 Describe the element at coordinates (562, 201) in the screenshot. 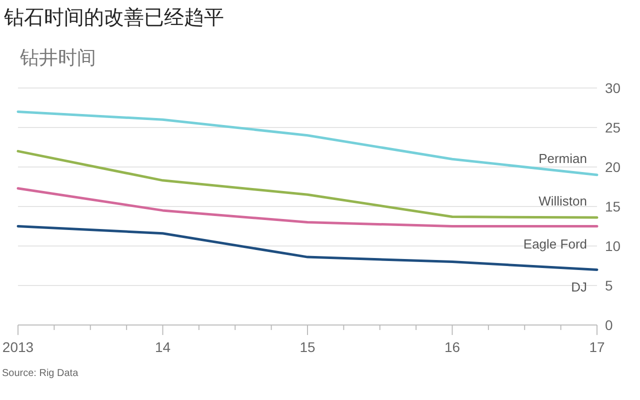

I see `series-label: Williston` at that location.